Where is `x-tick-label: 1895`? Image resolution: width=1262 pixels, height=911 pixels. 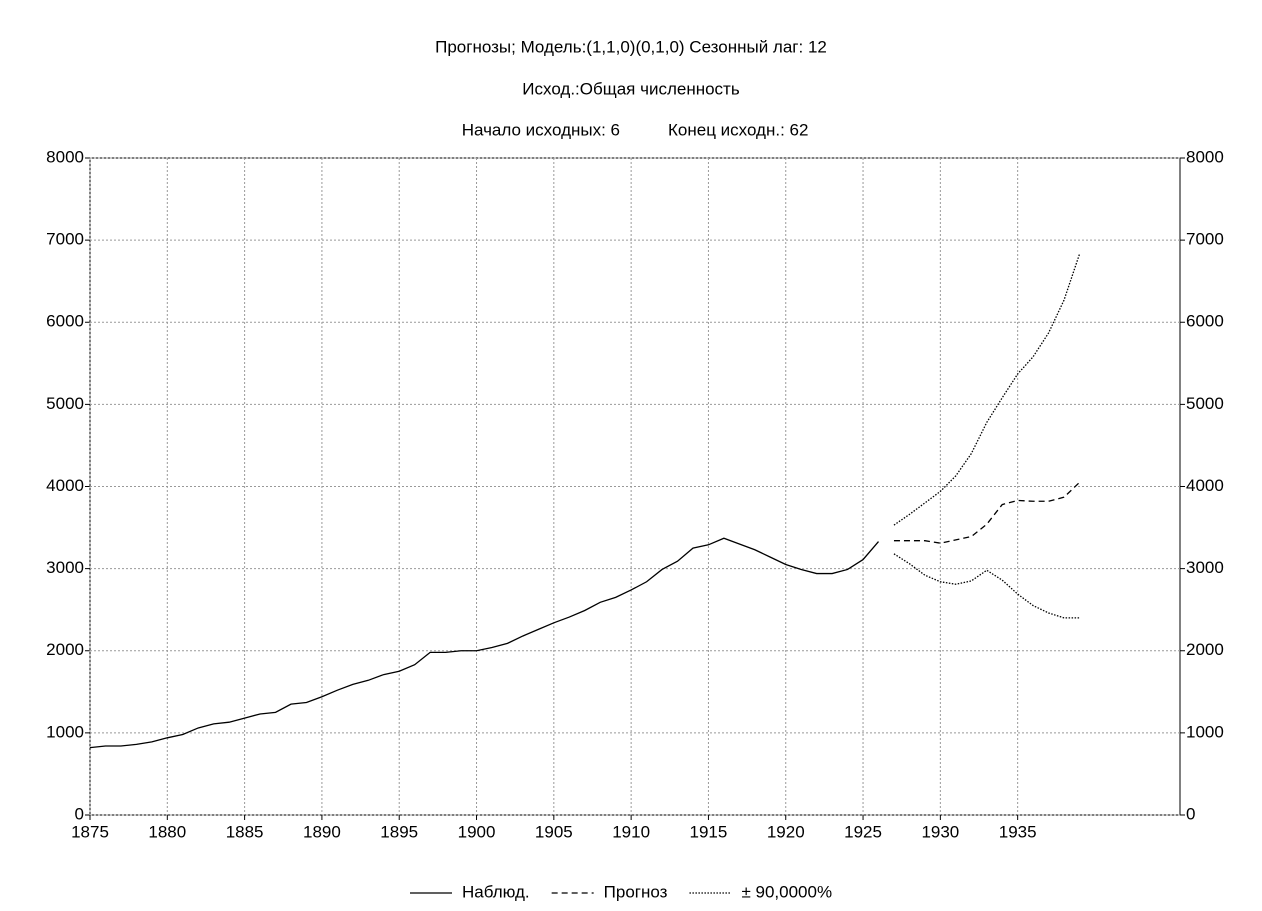
x-tick-label: 1895 is located at coordinates (399, 831).